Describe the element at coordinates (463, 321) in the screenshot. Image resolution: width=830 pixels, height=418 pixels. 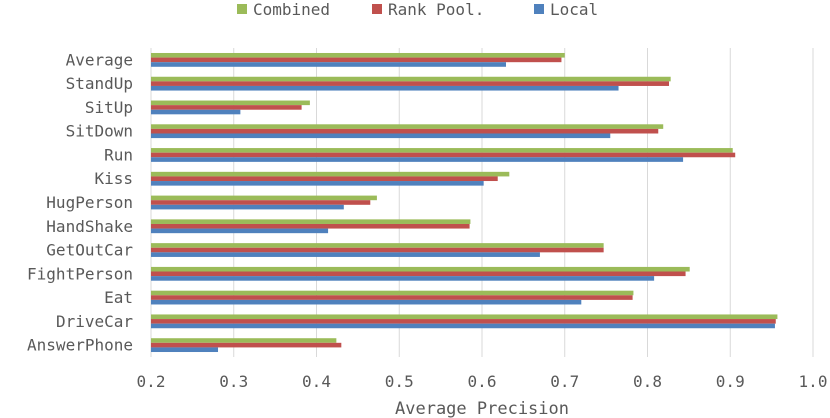
I see `bar-rank-pool-drivecar` at that location.